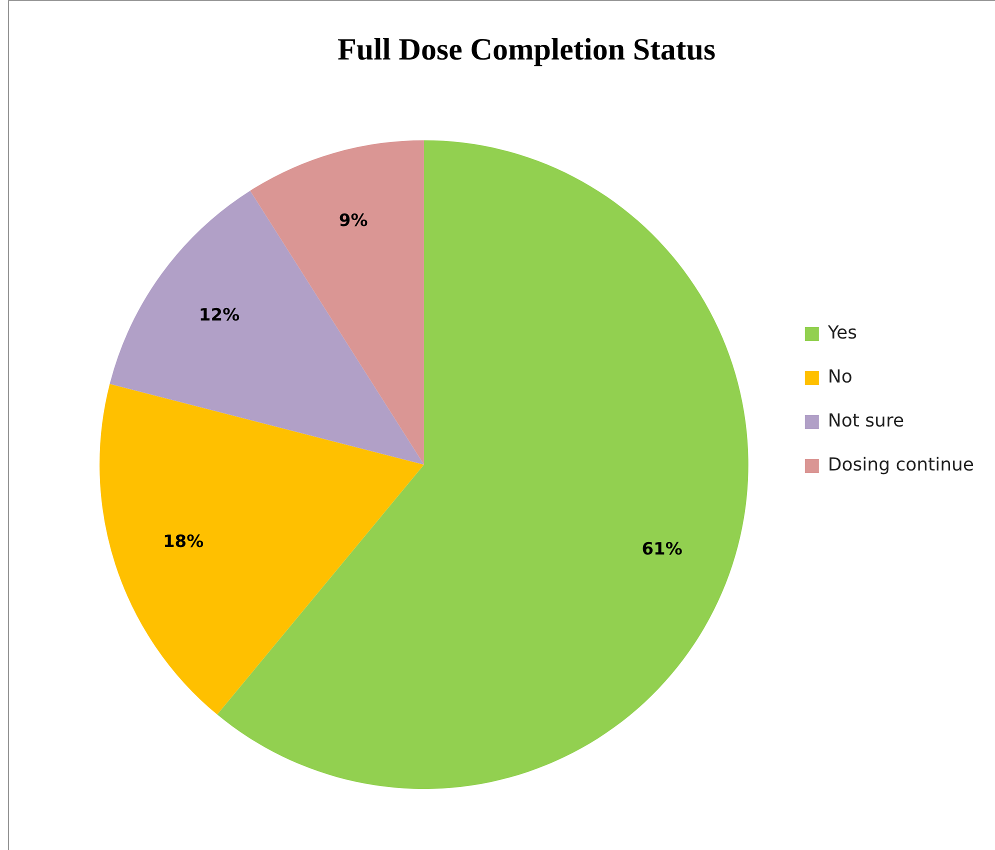  Describe the element at coordinates (219, 315) in the screenshot. I see `data-label: 12%` at that location.